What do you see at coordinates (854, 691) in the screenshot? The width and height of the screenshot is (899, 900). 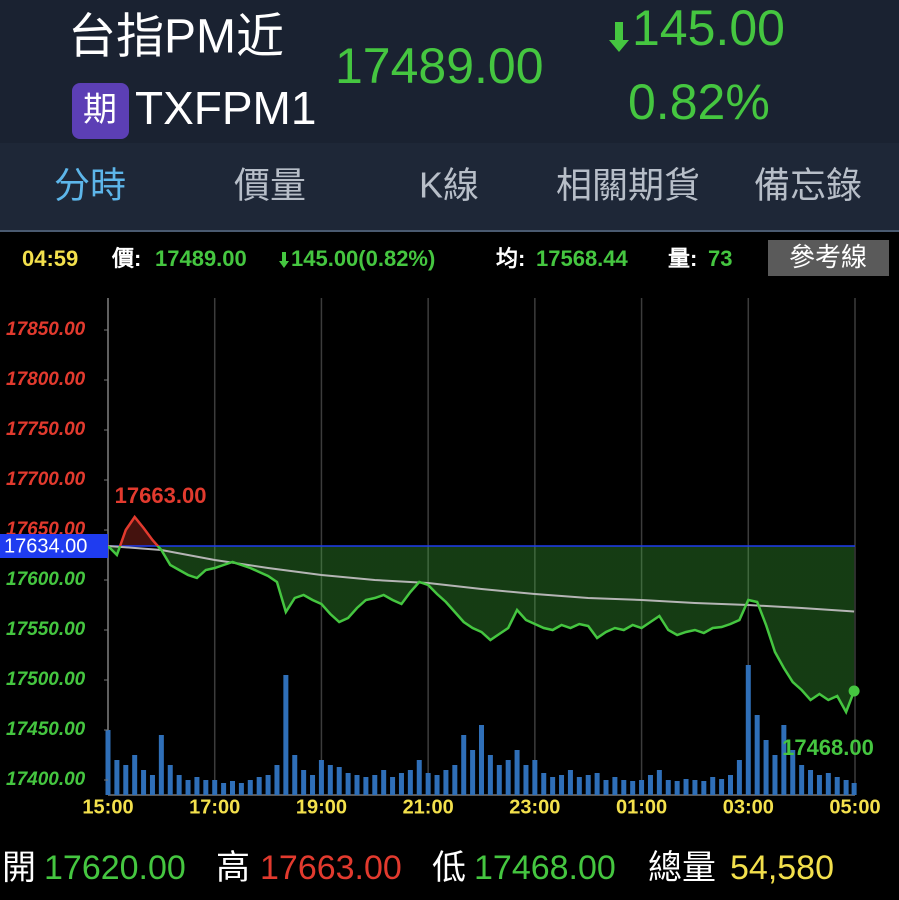 I see `last-point` at bounding box center [854, 691].